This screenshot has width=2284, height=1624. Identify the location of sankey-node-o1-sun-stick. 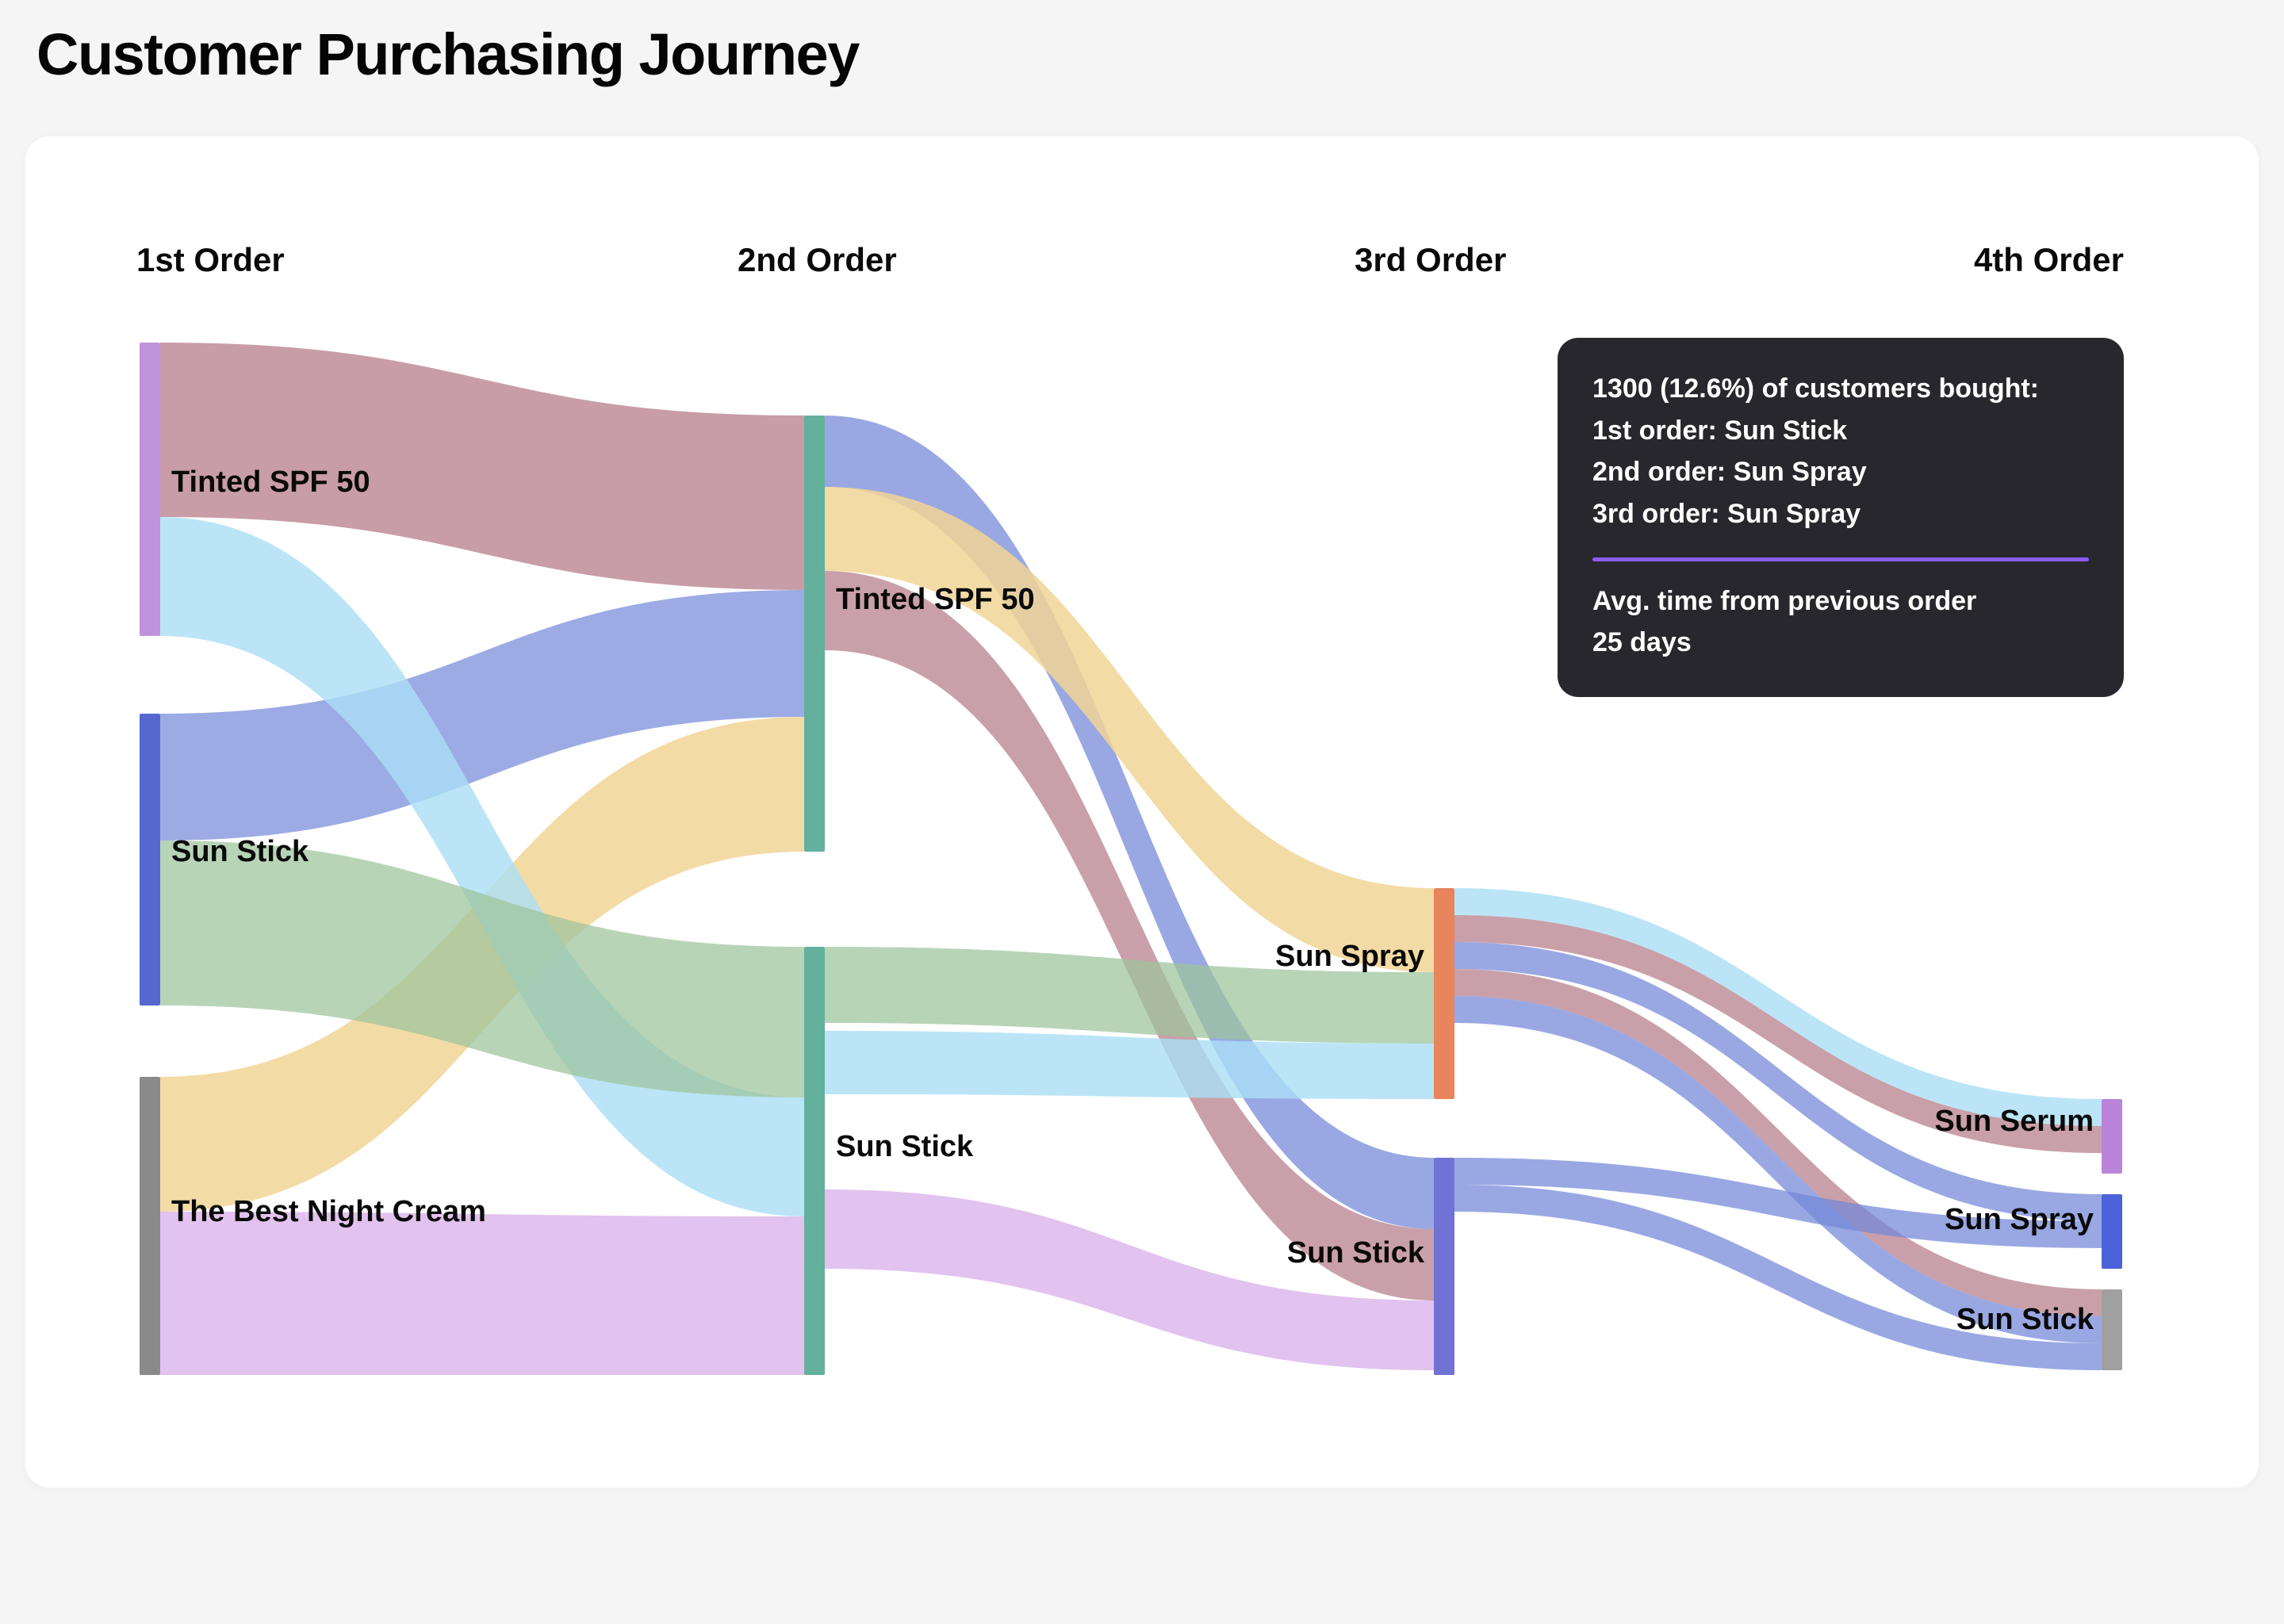
(150, 859).